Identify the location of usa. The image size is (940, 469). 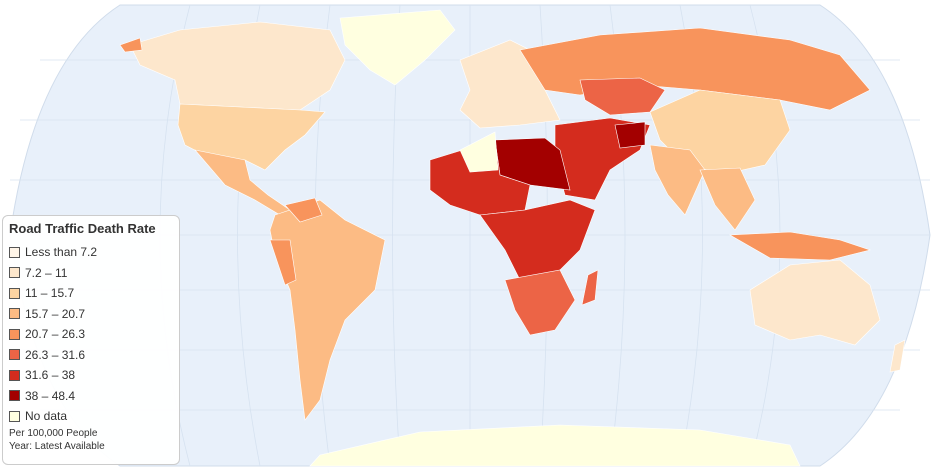
(251, 137).